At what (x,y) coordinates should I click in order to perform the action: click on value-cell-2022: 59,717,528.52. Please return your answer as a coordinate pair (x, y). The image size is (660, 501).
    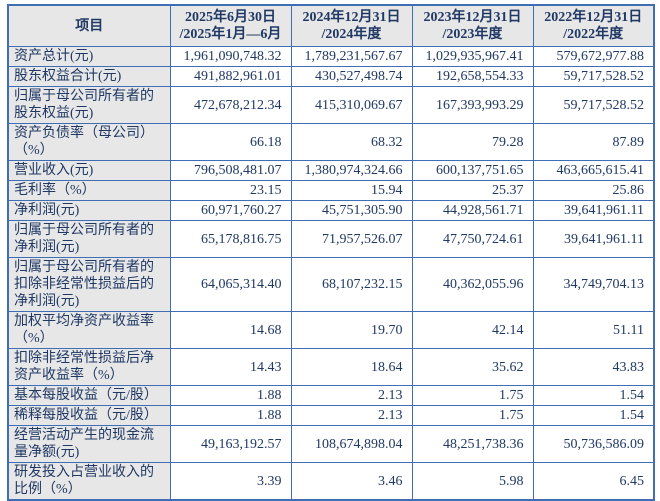
    Looking at the image, I should click on (593, 105).